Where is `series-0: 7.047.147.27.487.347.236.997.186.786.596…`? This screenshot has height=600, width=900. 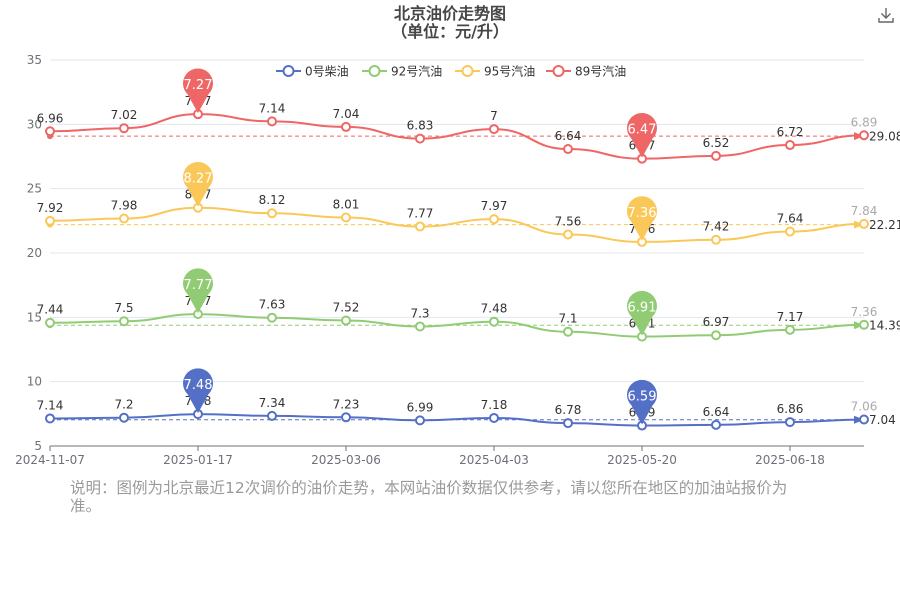
series-0: 7.047.147.27.487.347.236.997.186.786.596… is located at coordinates (466, 412).